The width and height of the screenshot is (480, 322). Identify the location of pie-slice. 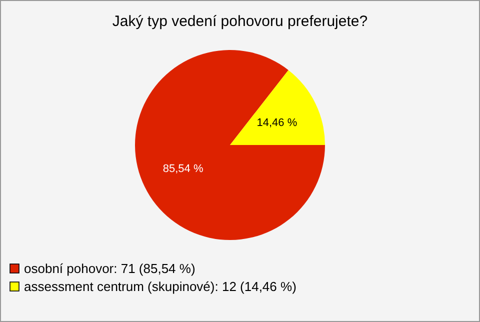
(277, 107).